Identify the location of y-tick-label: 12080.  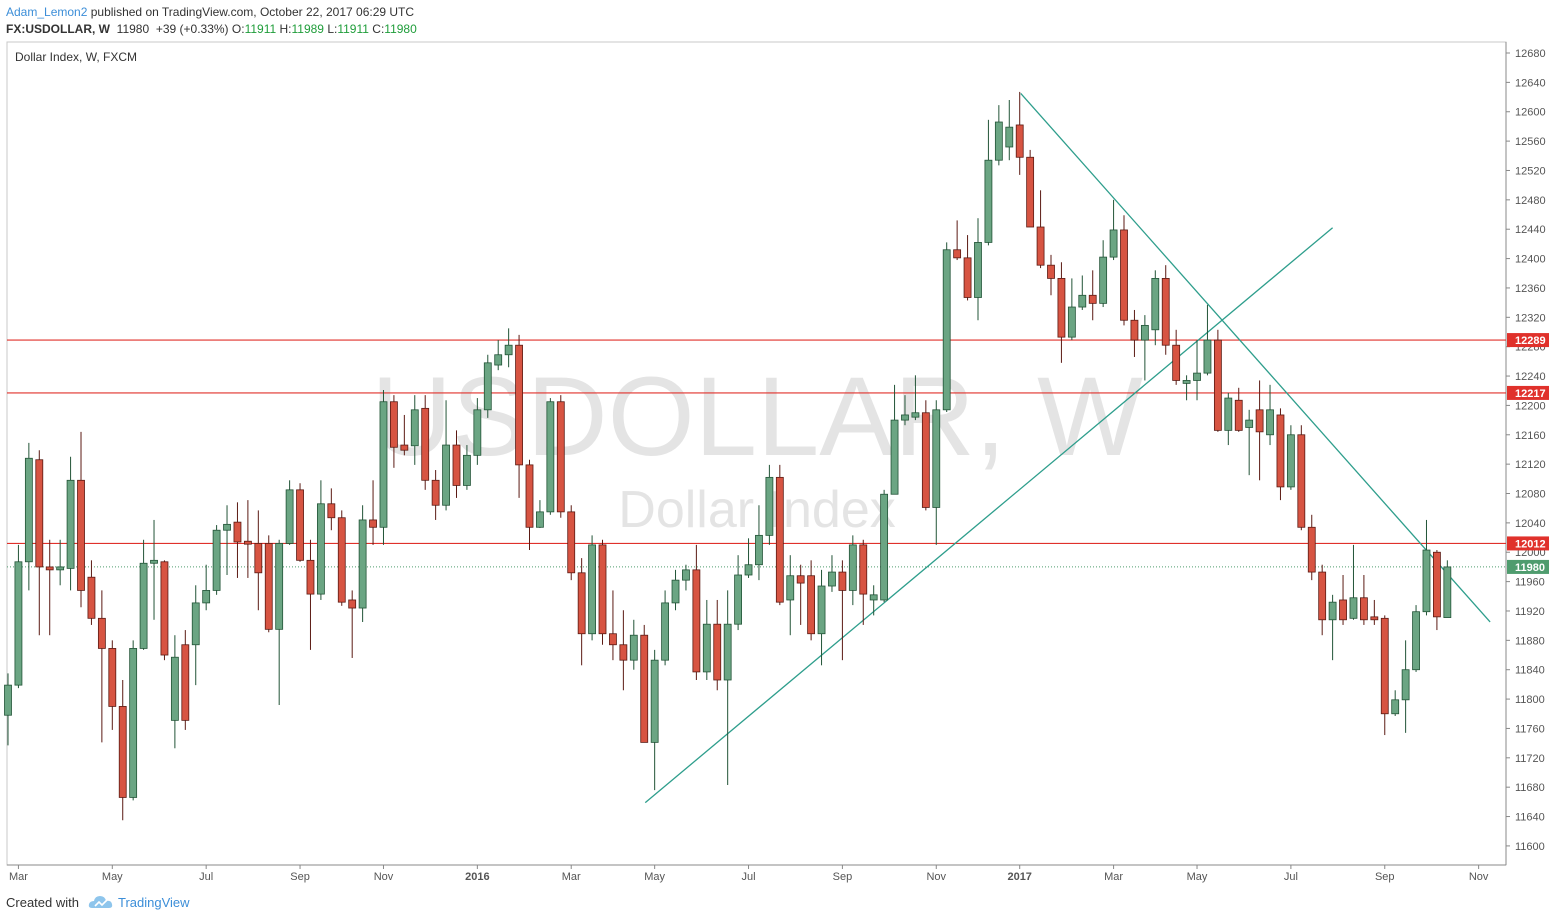
(1530, 495).